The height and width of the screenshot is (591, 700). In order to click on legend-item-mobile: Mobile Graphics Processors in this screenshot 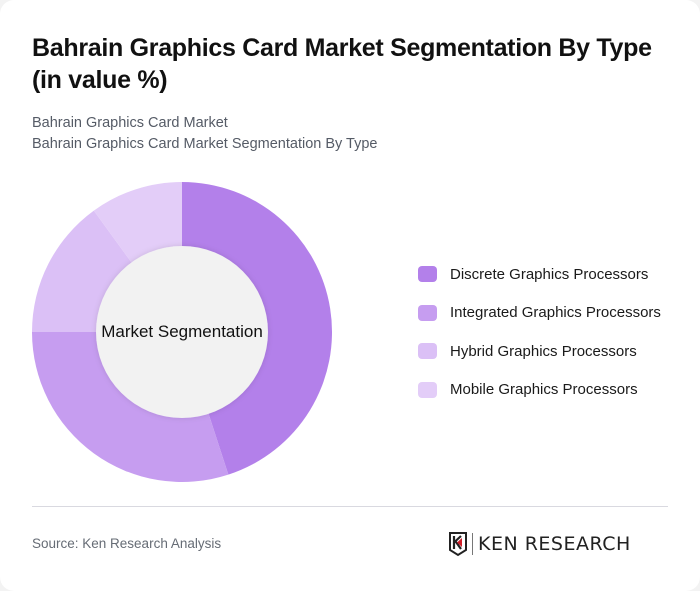, I will do `click(539, 390)`.